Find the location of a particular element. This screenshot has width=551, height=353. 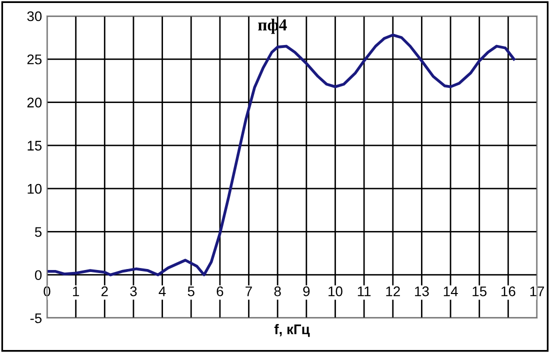

x-tick-label: 10 is located at coordinates (335, 291).